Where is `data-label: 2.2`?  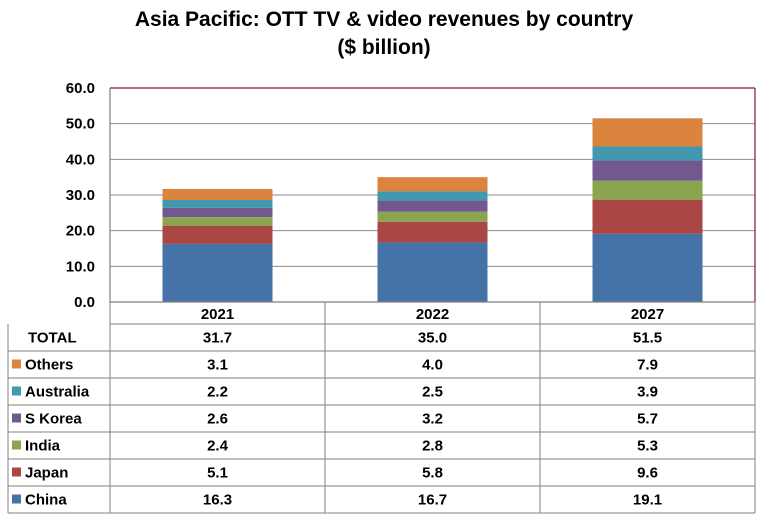 data-label: 2.2 is located at coordinates (217, 392).